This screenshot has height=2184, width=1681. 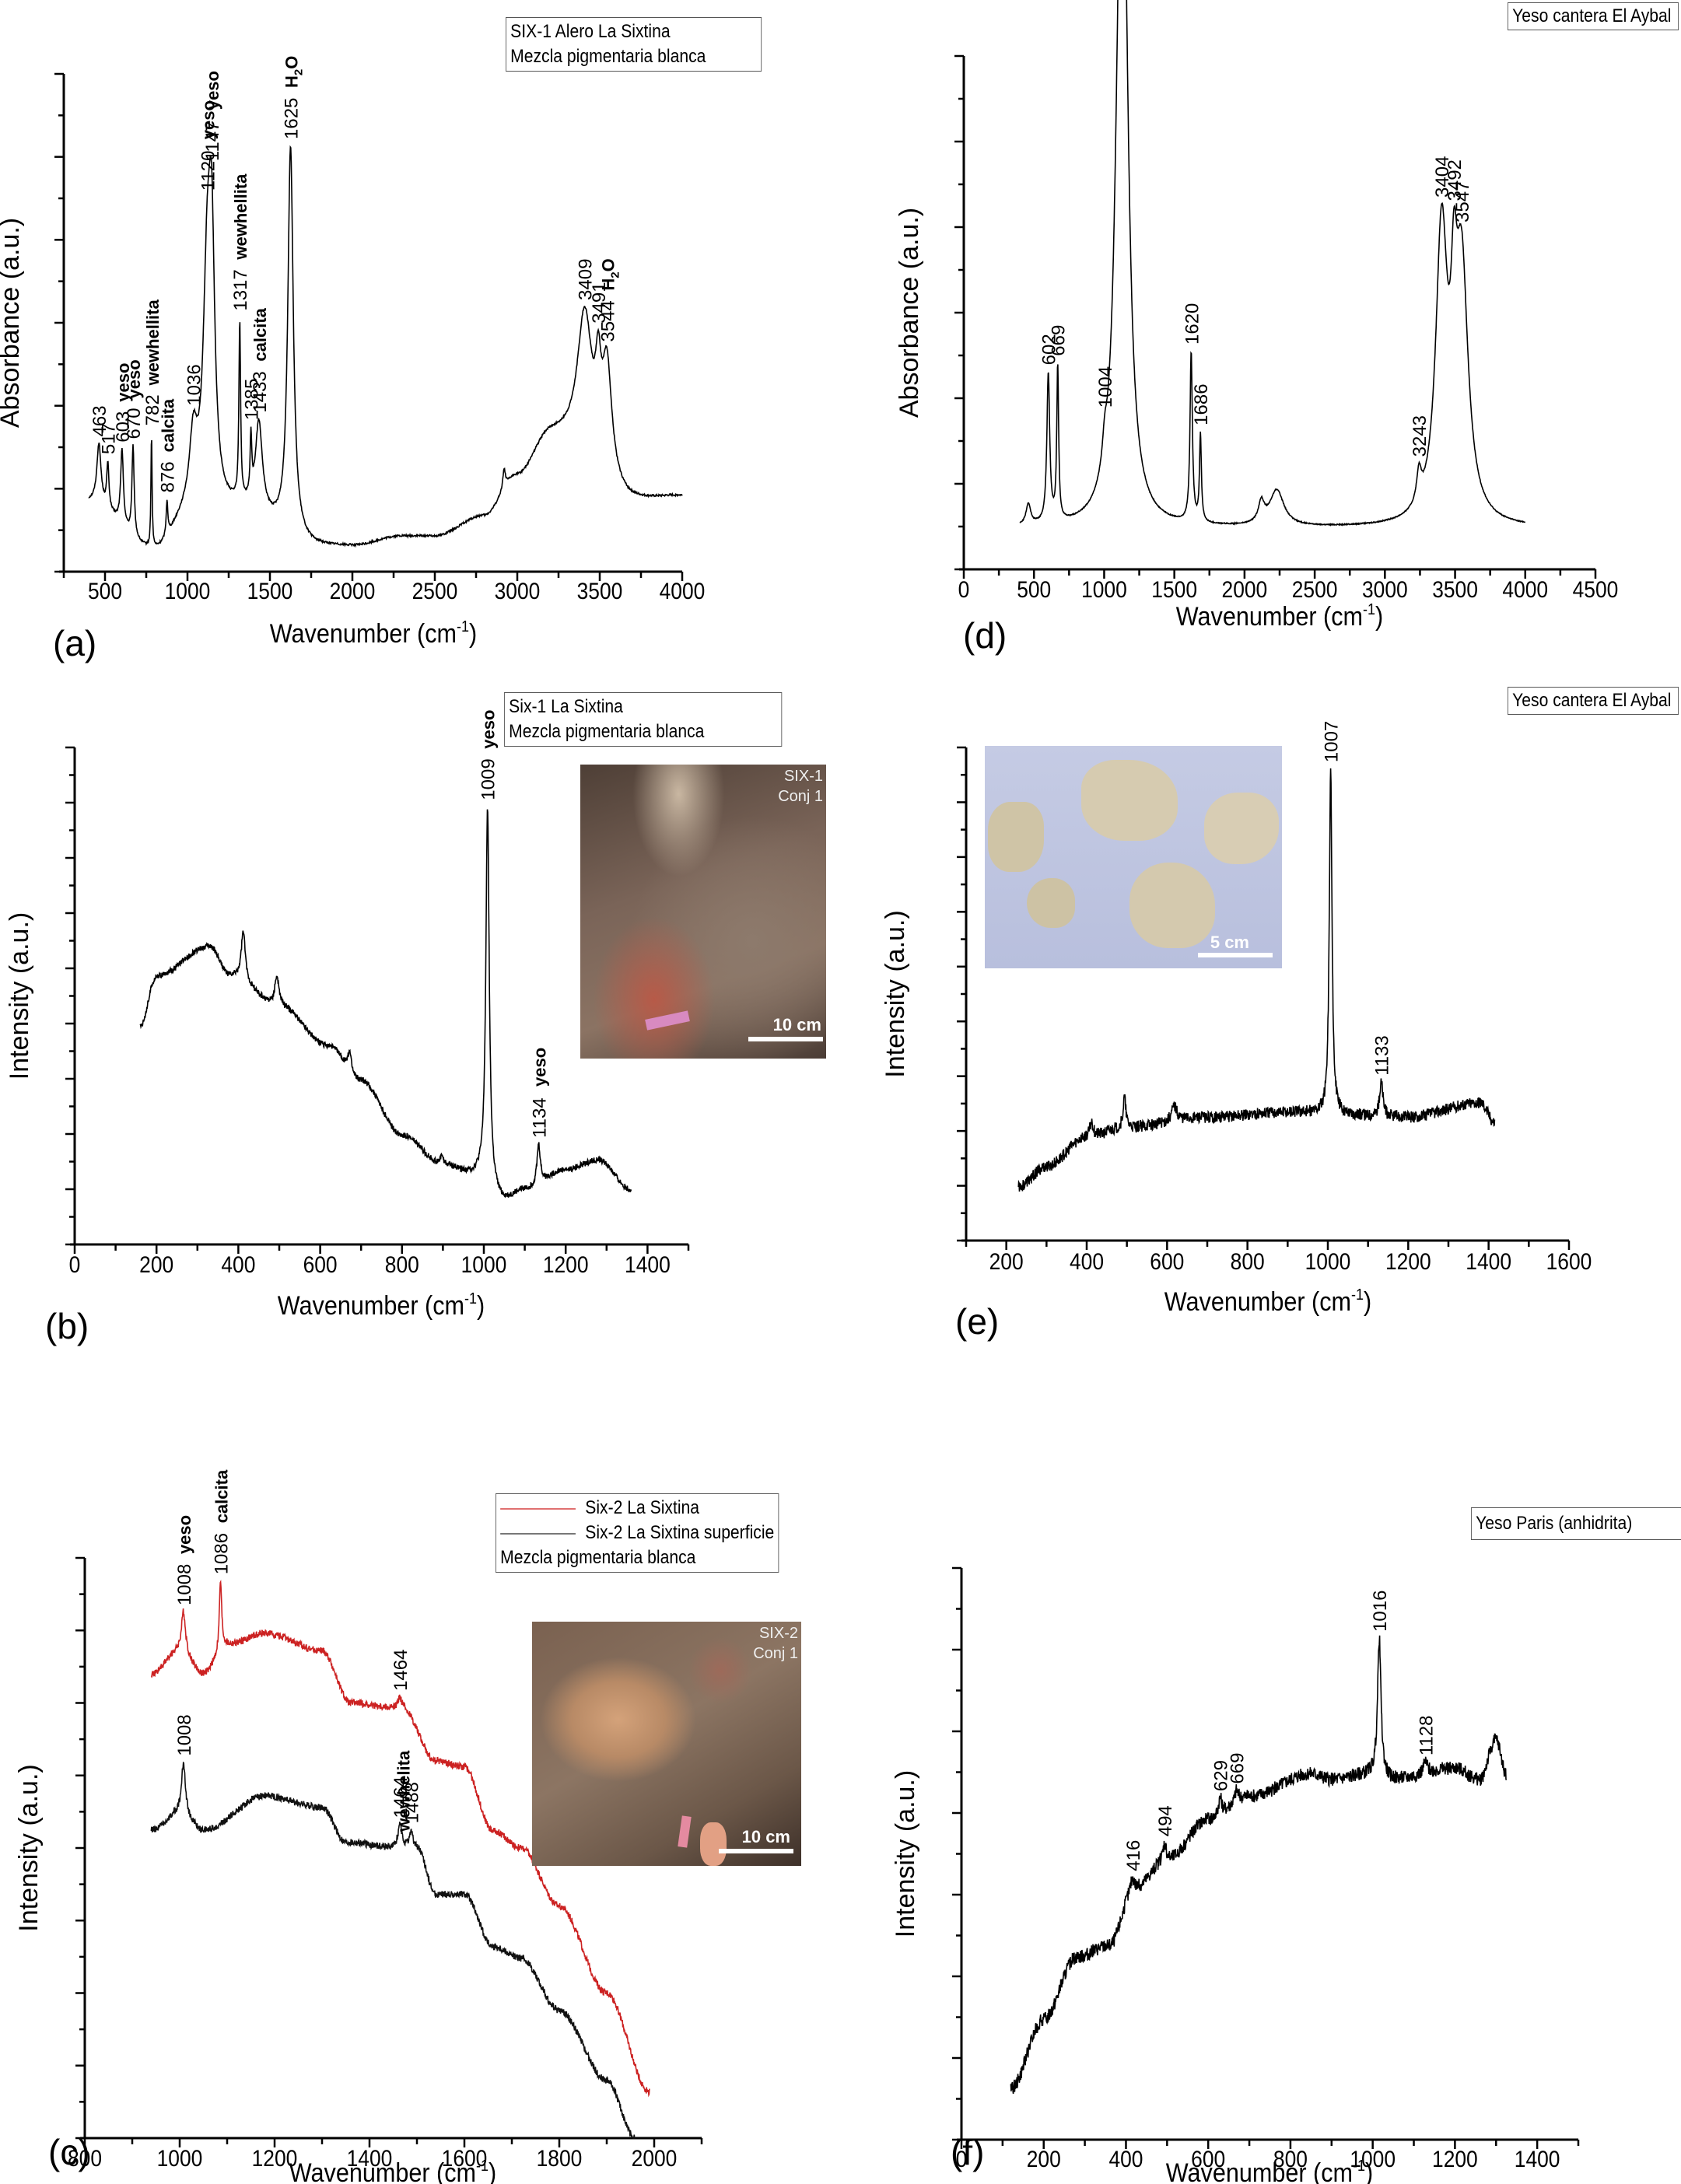 I want to click on photo-six2-tag-line2: Conj 1, so click(x=776, y=1654).